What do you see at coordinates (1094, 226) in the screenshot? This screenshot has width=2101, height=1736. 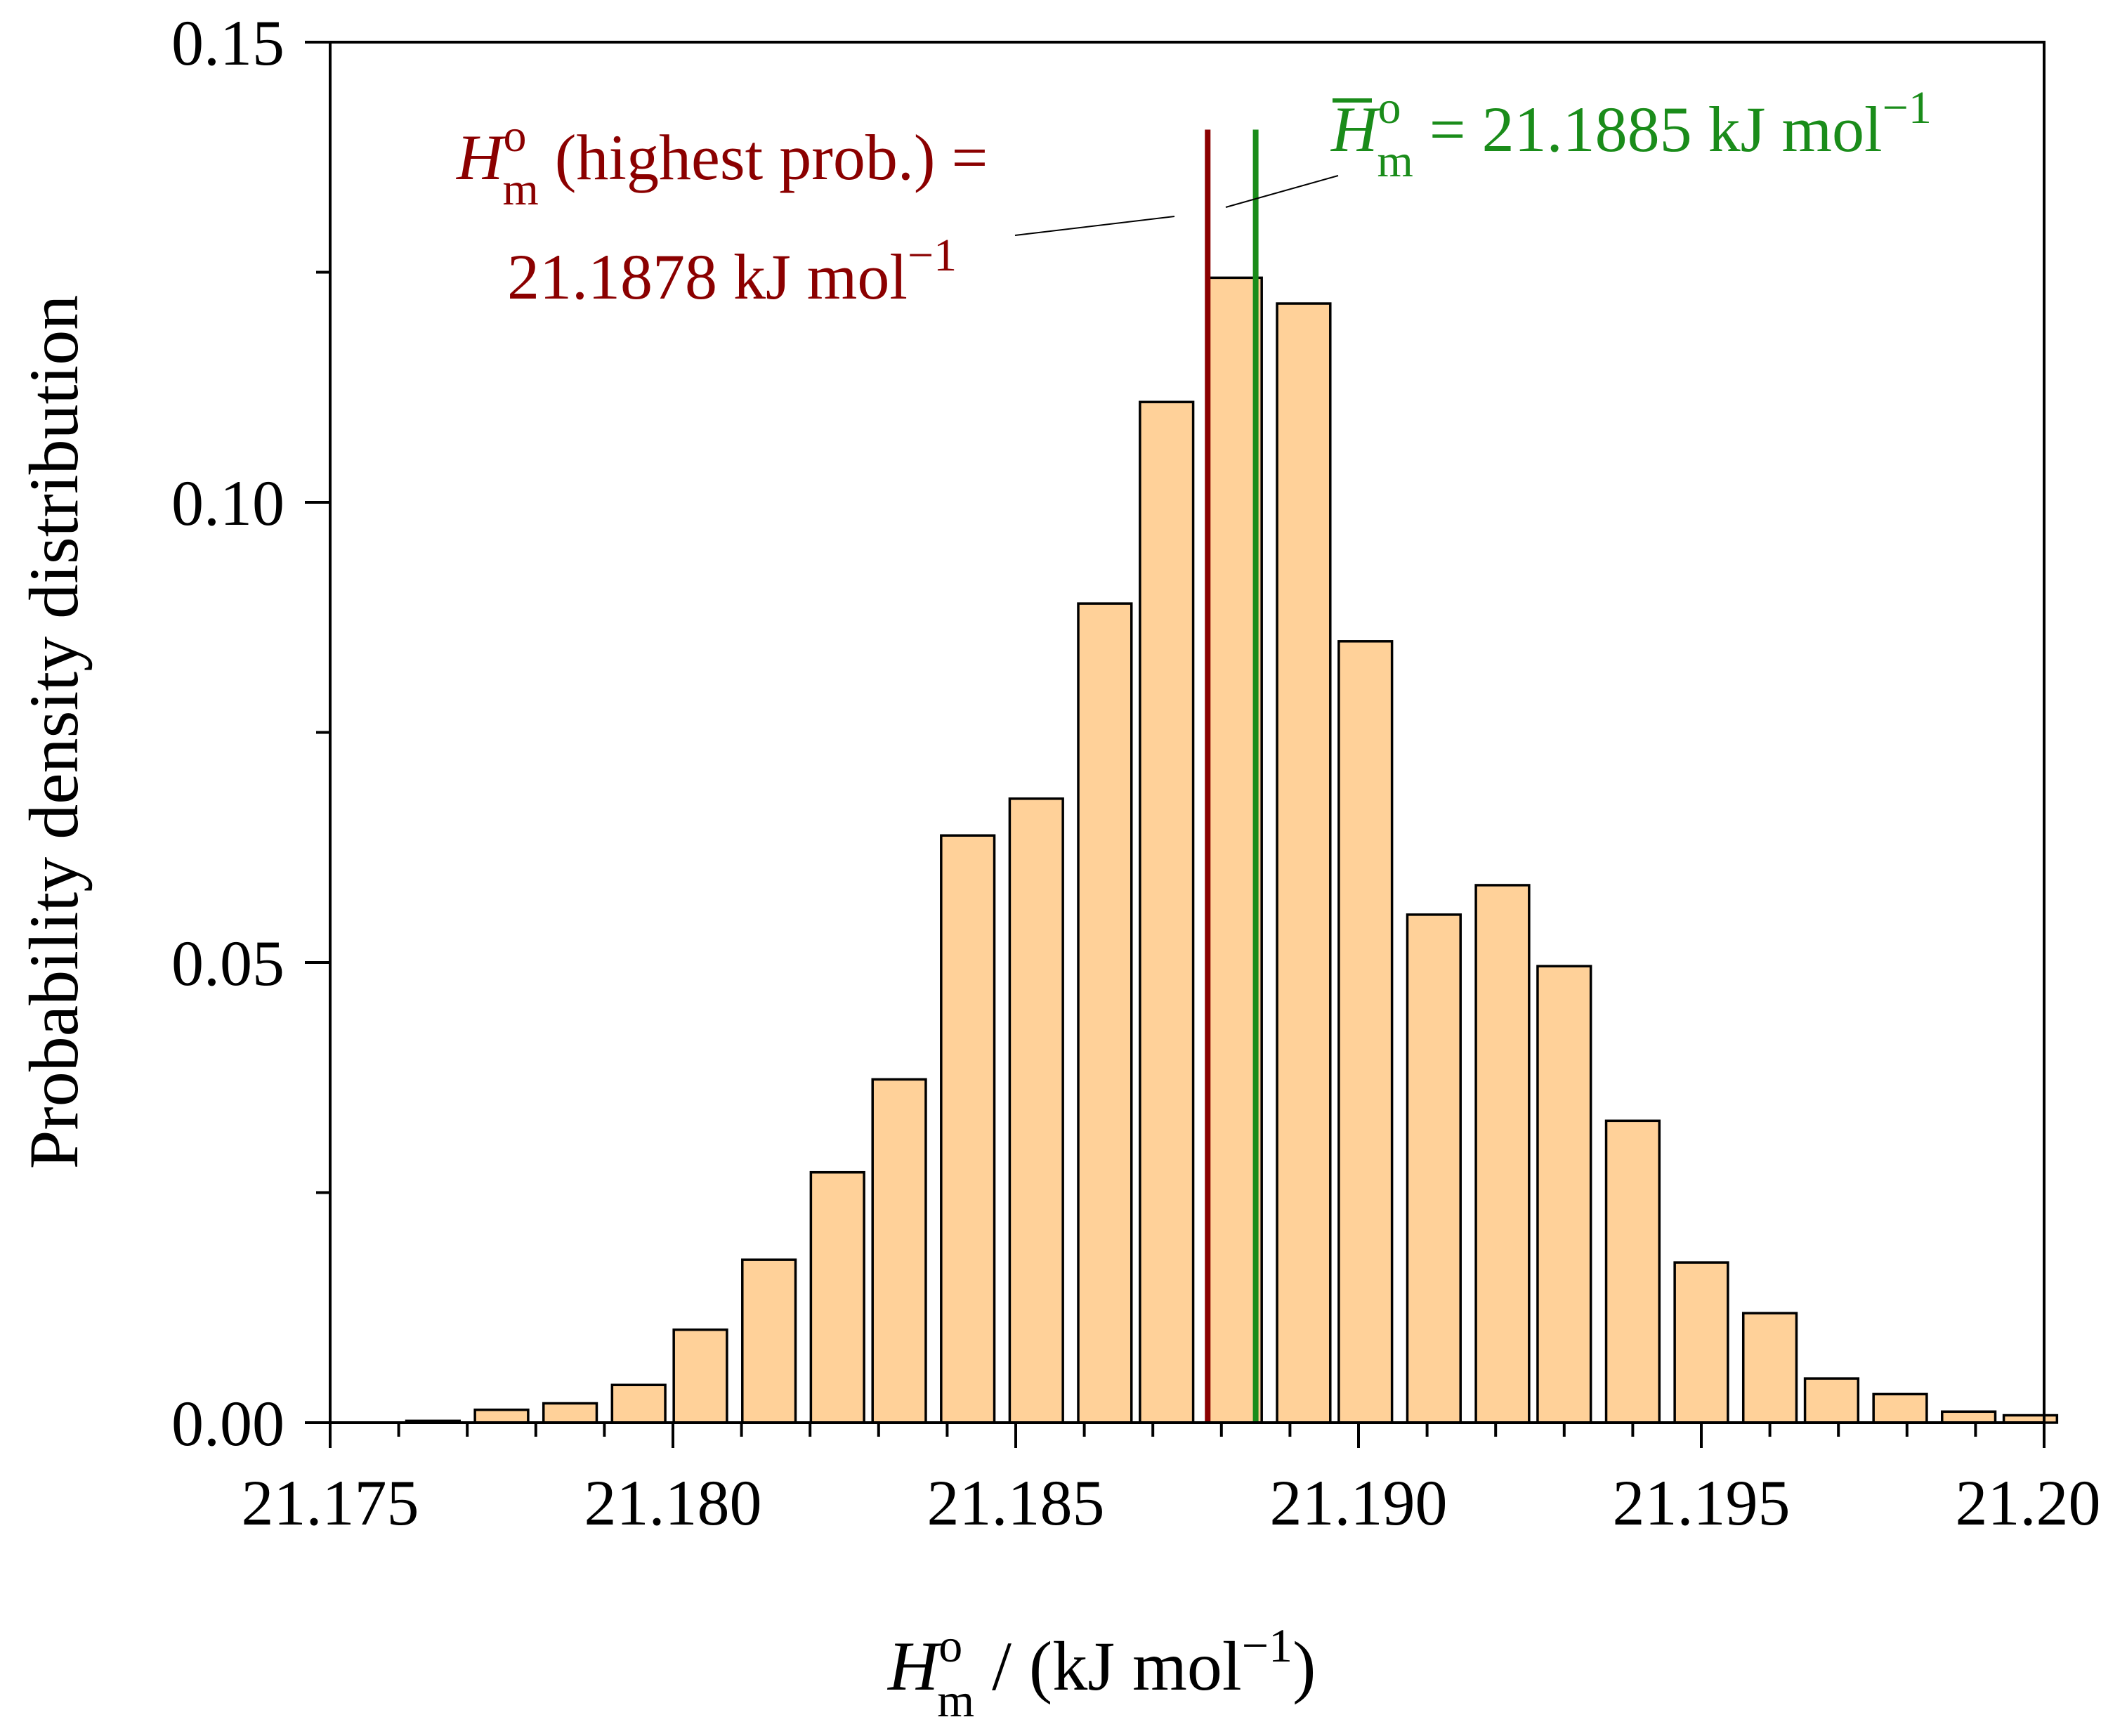 I see `highest-prob-leader` at bounding box center [1094, 226].